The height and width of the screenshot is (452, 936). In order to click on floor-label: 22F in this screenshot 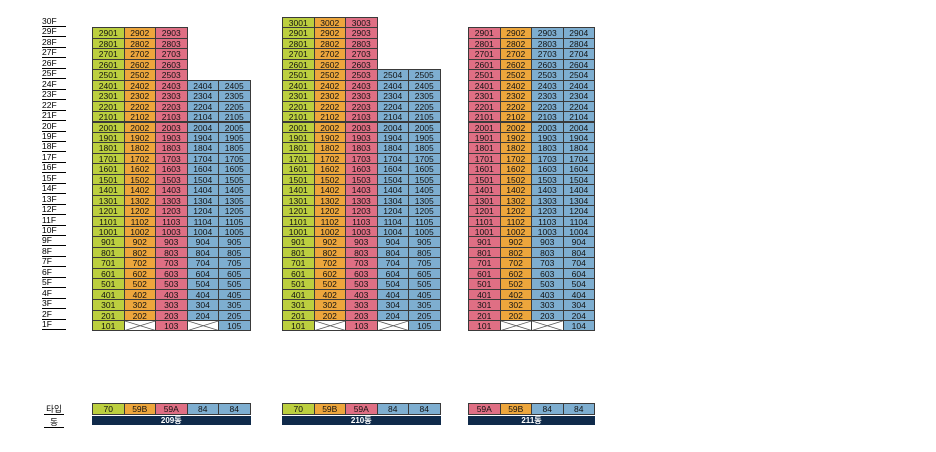, I will do `click(54, 105)`.